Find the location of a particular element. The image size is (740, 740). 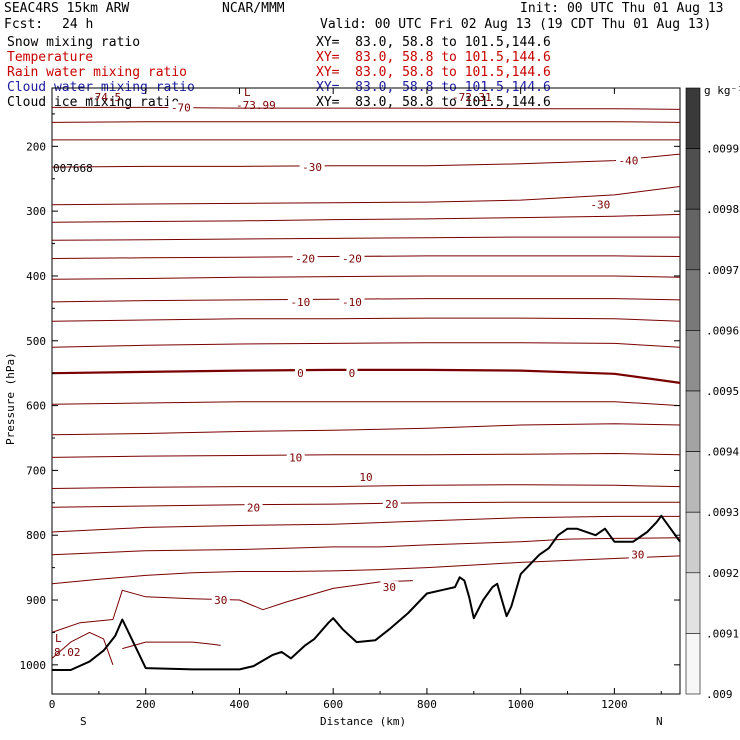

colorbar-tick-label: .0098 is located at coordinates (722, 209).